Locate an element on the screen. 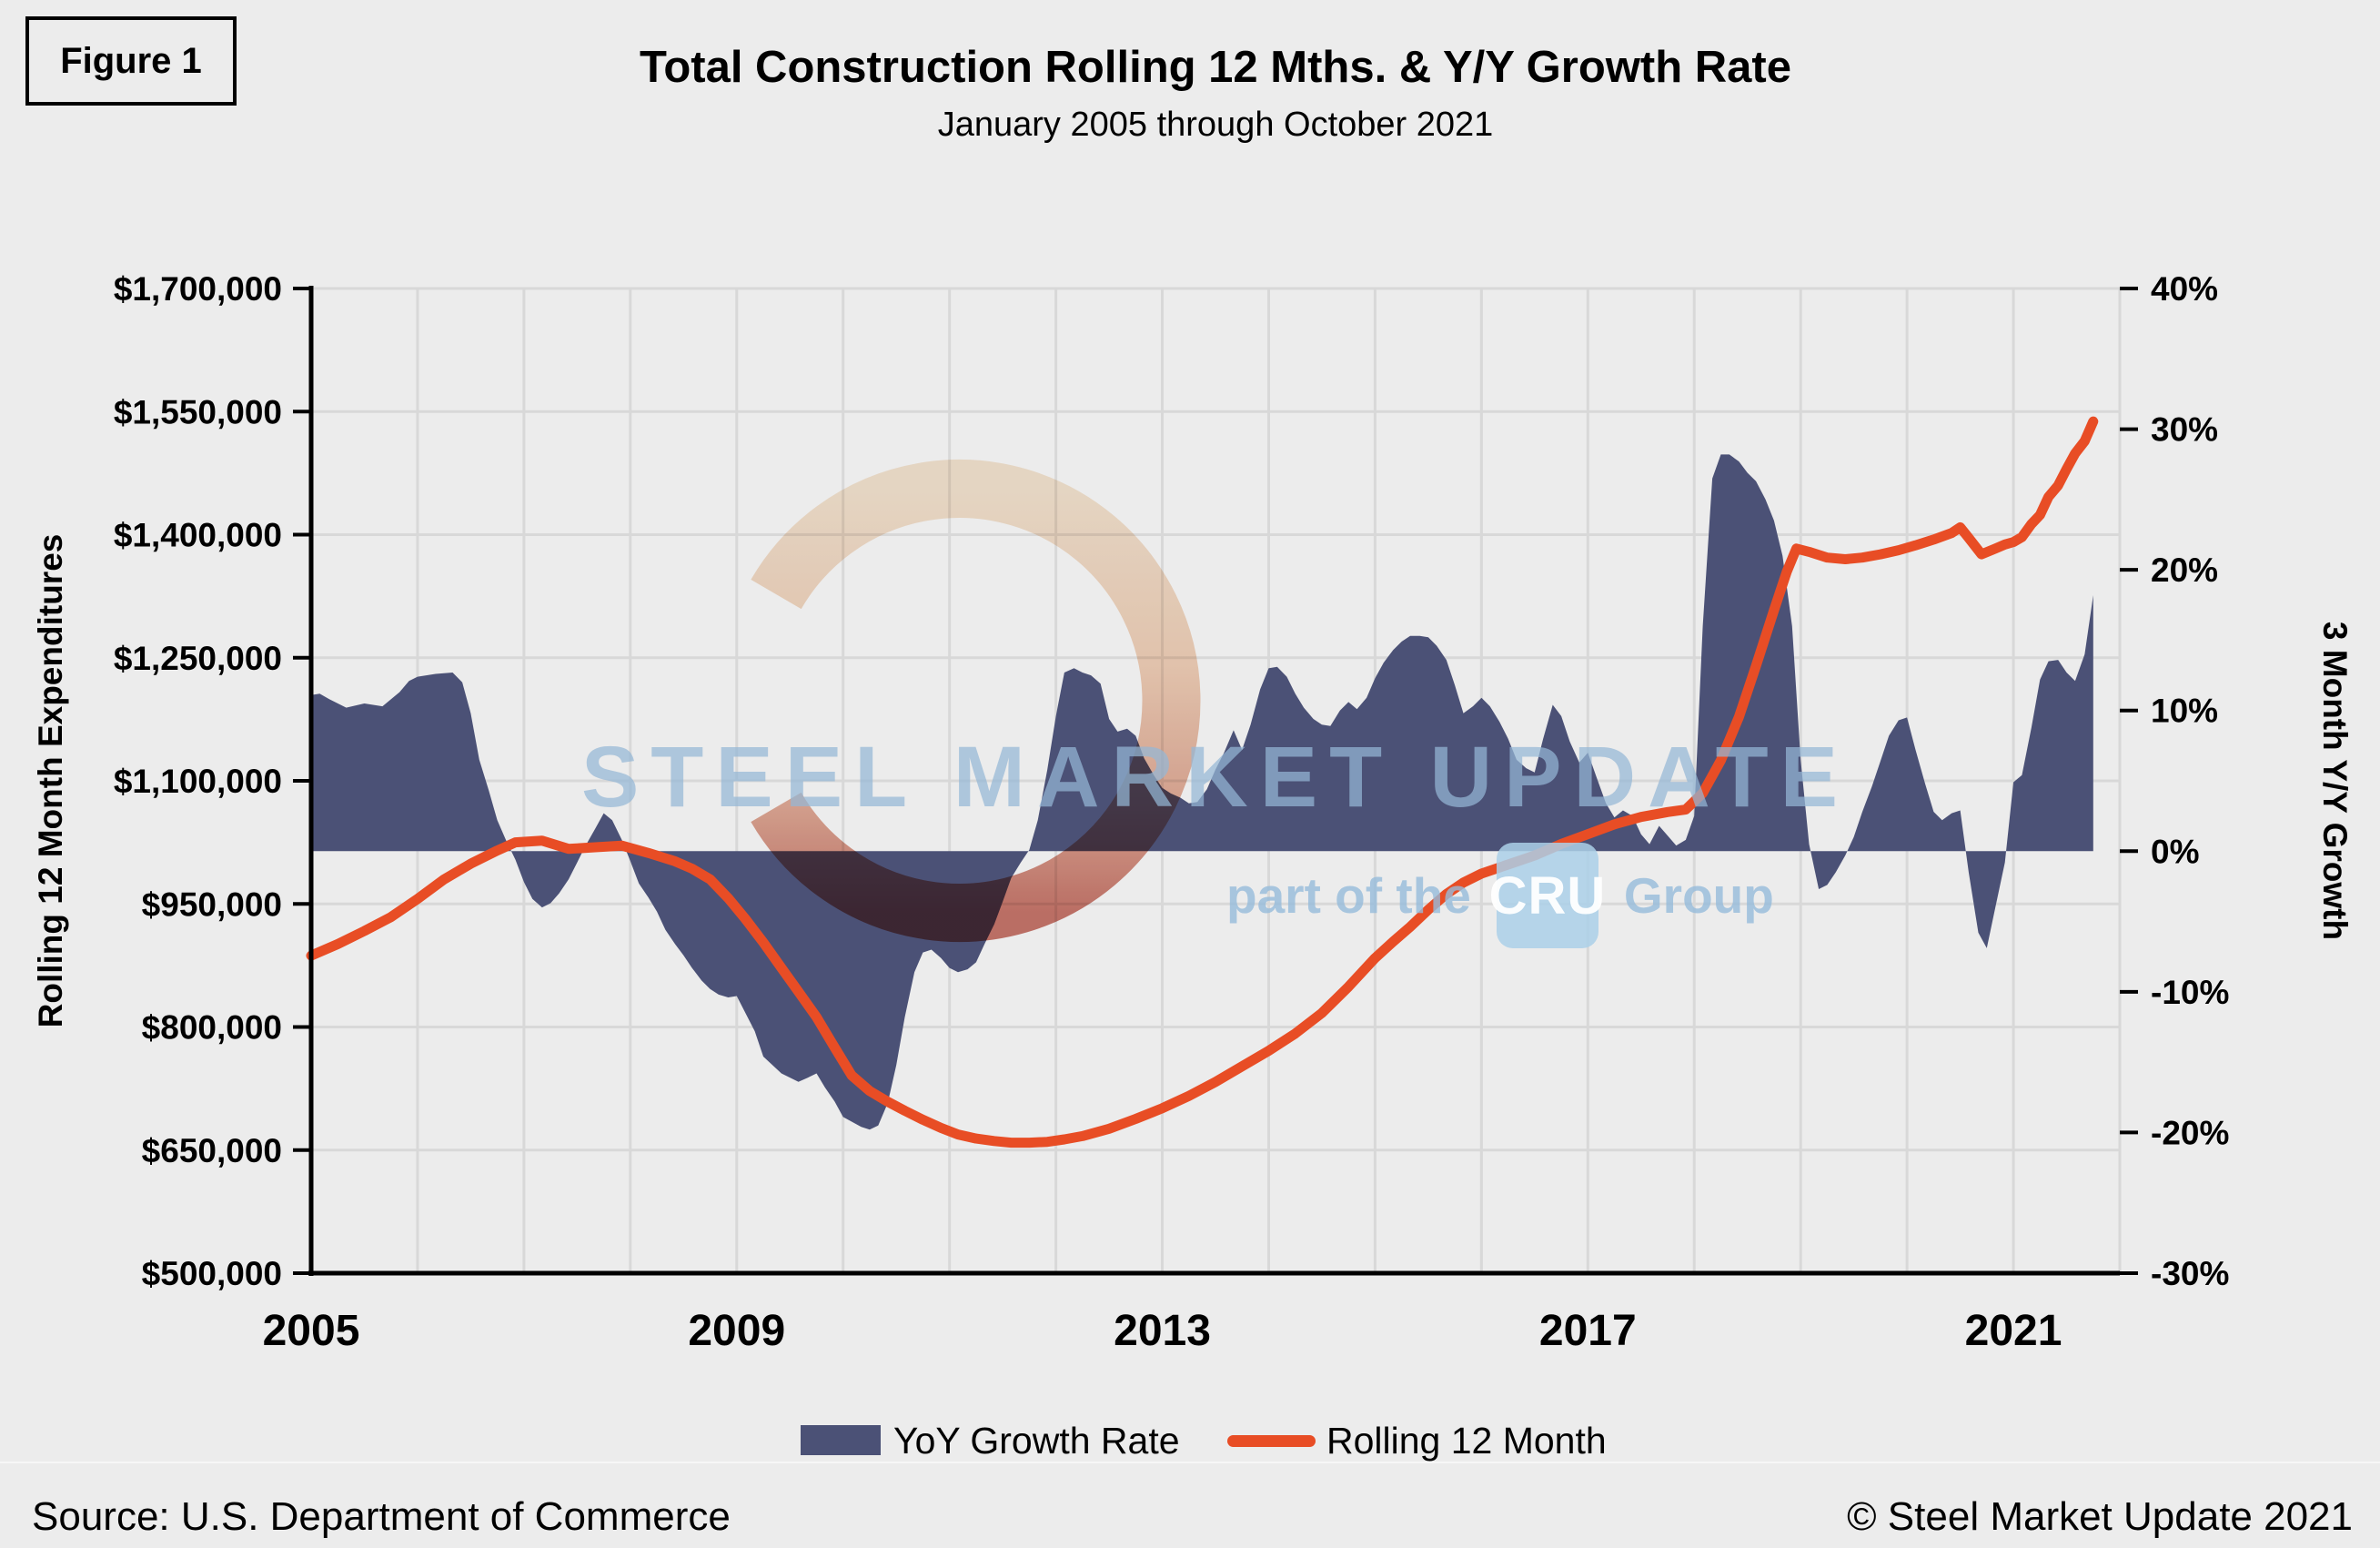 This screenshot has height=1548, width=2380. right-axis-tick-label: 40% is located at coordinates (2184, 289).